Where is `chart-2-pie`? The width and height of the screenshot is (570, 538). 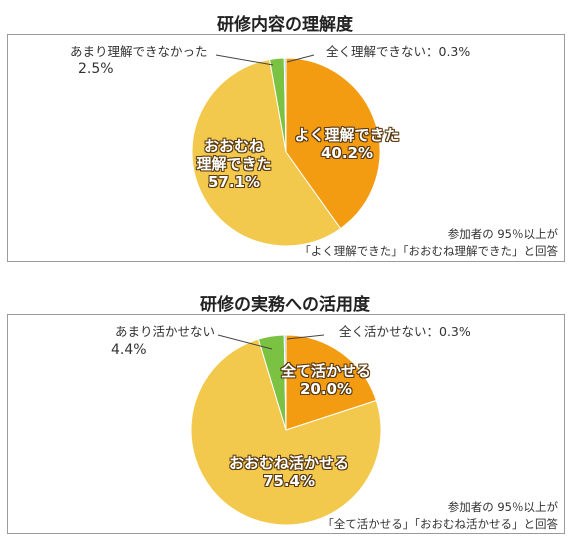
chart-2-pie is located at coordinates (286, 430).